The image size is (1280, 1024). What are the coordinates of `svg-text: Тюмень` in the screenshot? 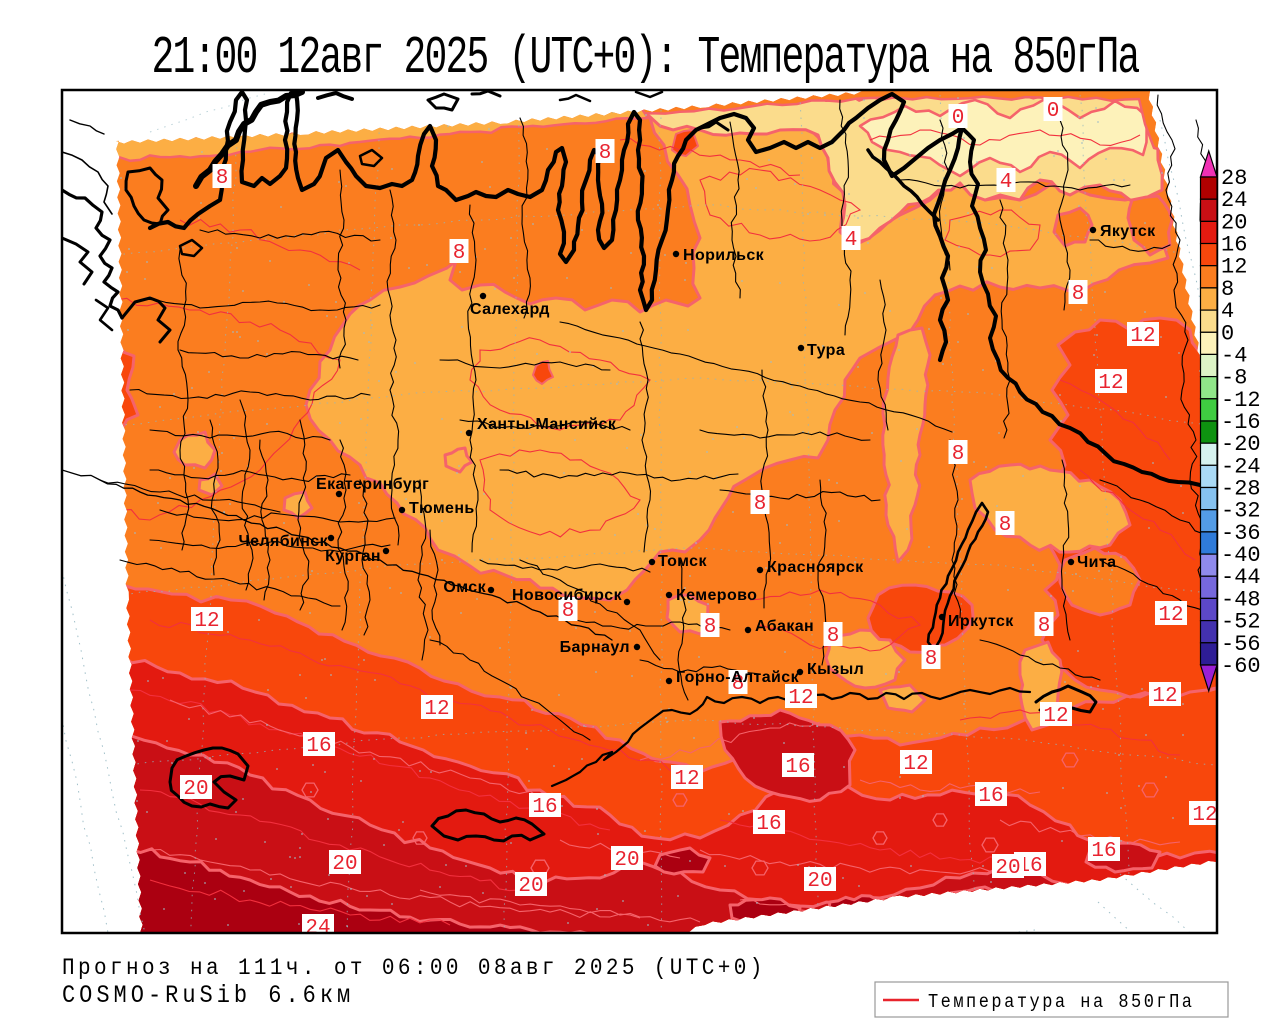 It's located at (442, 508).